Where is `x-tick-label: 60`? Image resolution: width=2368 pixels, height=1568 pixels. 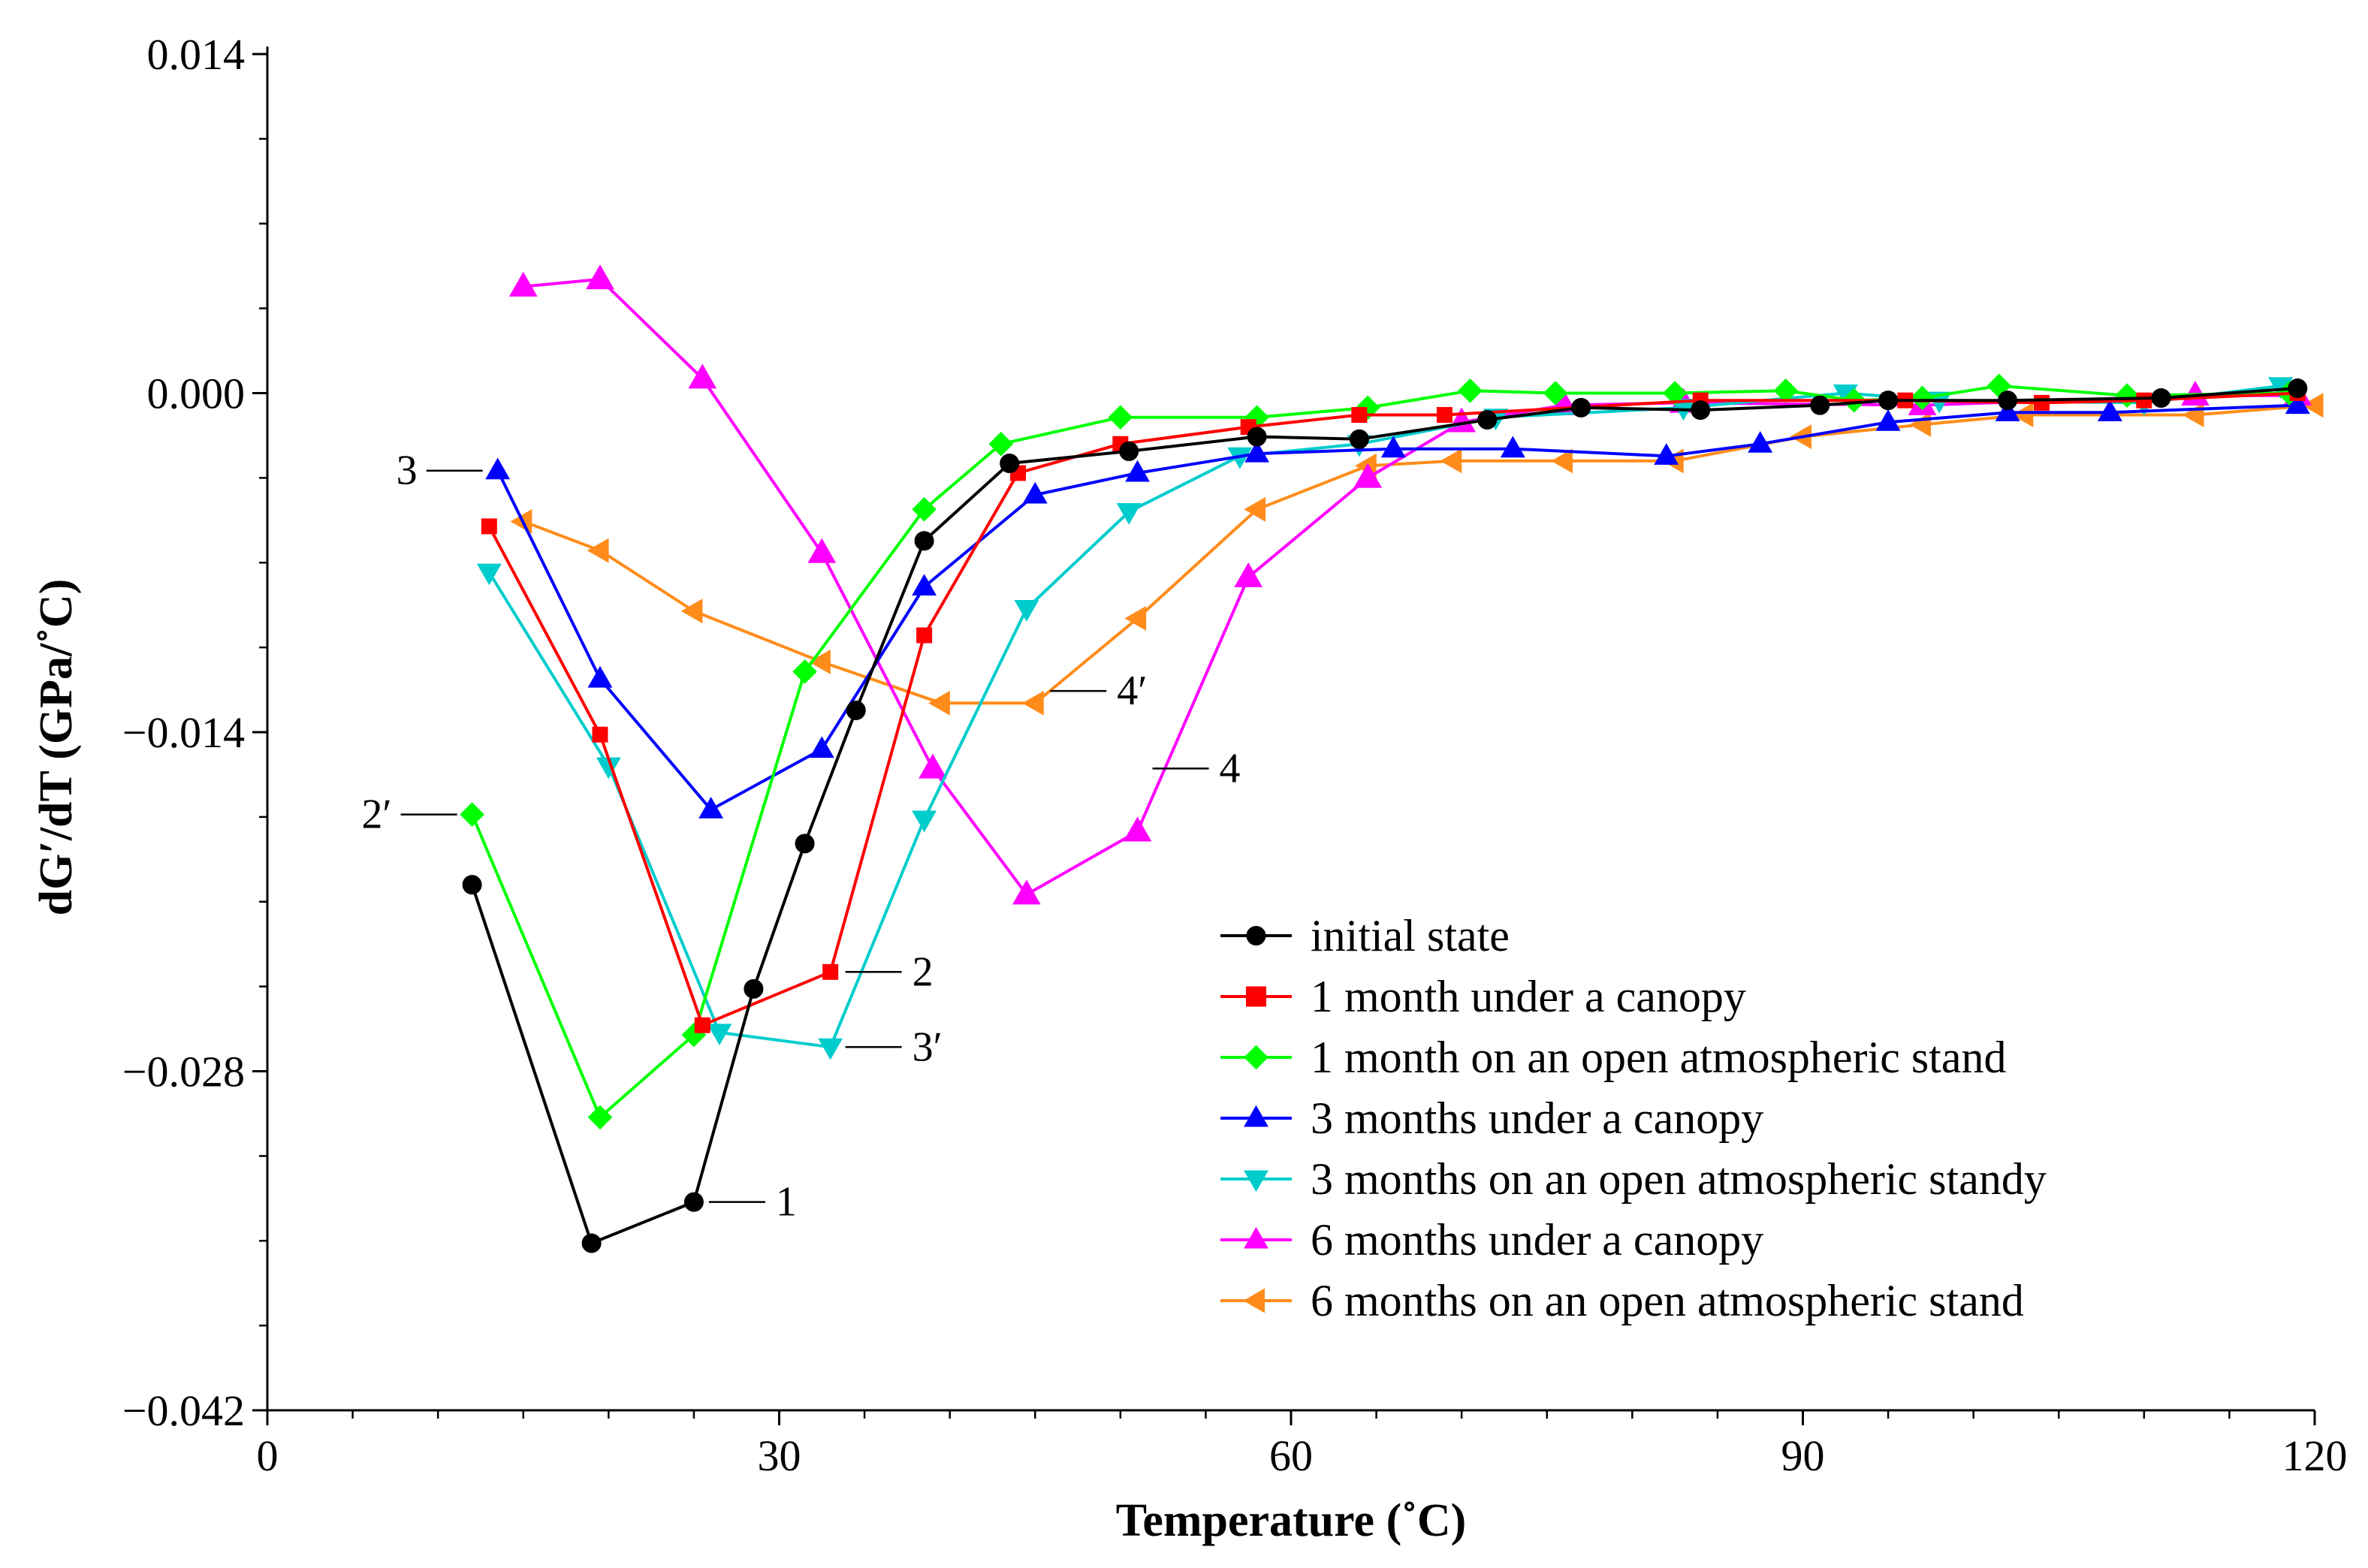 x-tick-label: 60 is located at coordinates (1291, 1455).